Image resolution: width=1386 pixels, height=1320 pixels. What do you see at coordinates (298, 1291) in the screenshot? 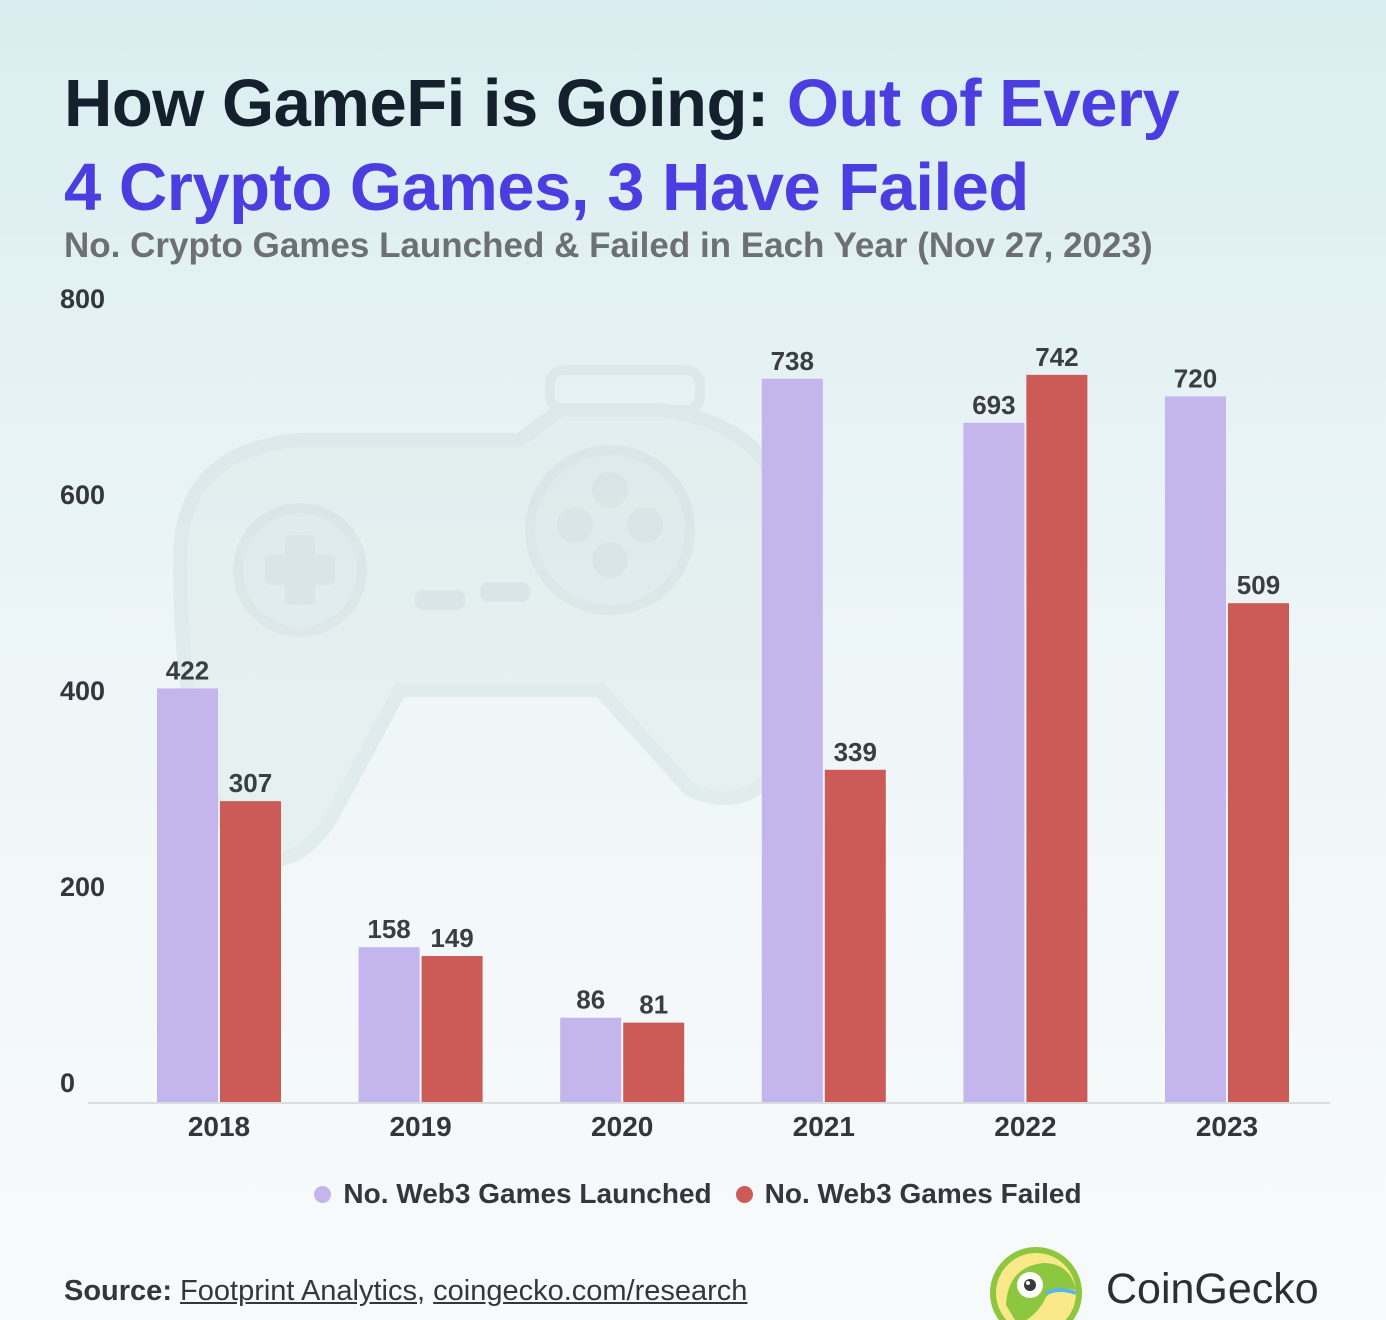
I see `source-link-footprint: Footprint Analytics` at bounding box center [298, 1291].